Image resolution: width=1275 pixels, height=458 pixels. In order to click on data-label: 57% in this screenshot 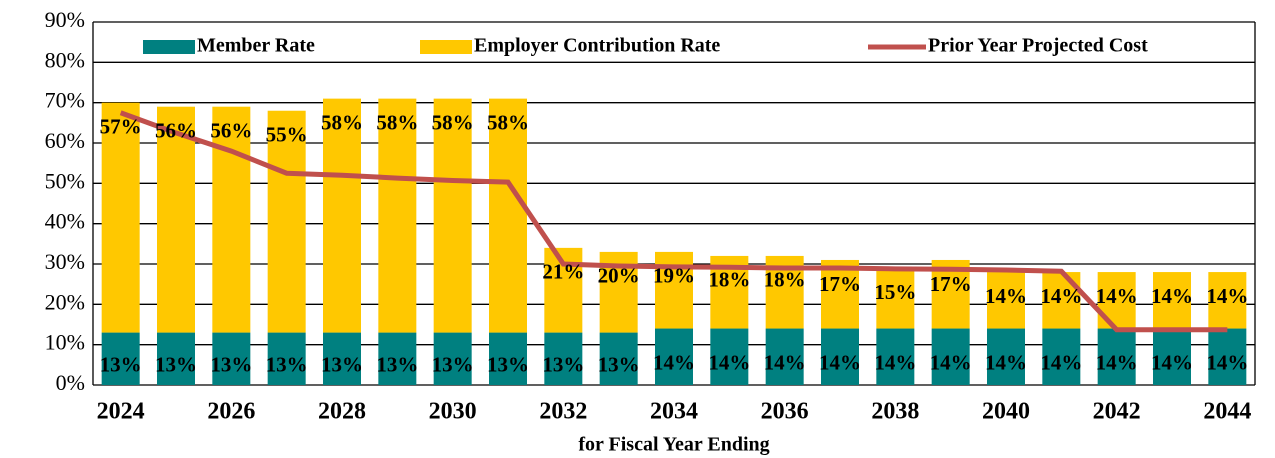, I will do `click(121, 126)`.